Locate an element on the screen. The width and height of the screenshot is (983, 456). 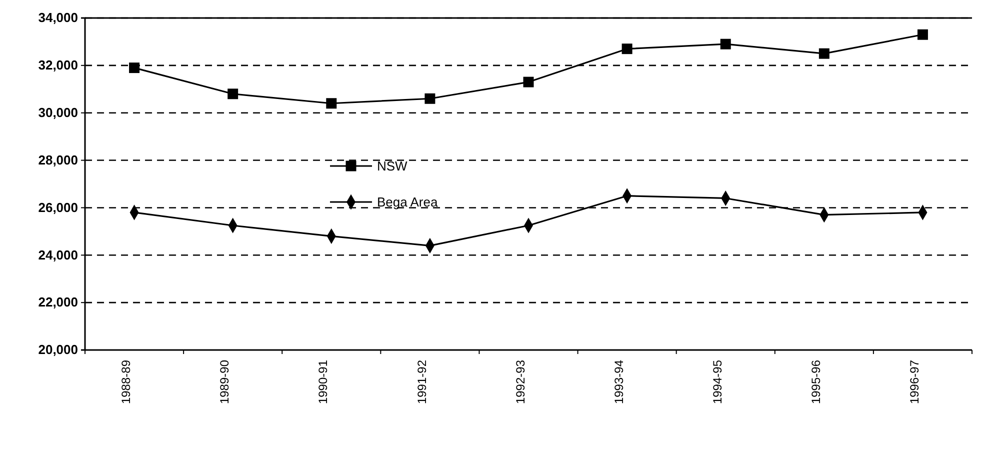
y-tick-label: 20,000 is located at coordinates (58, 350).